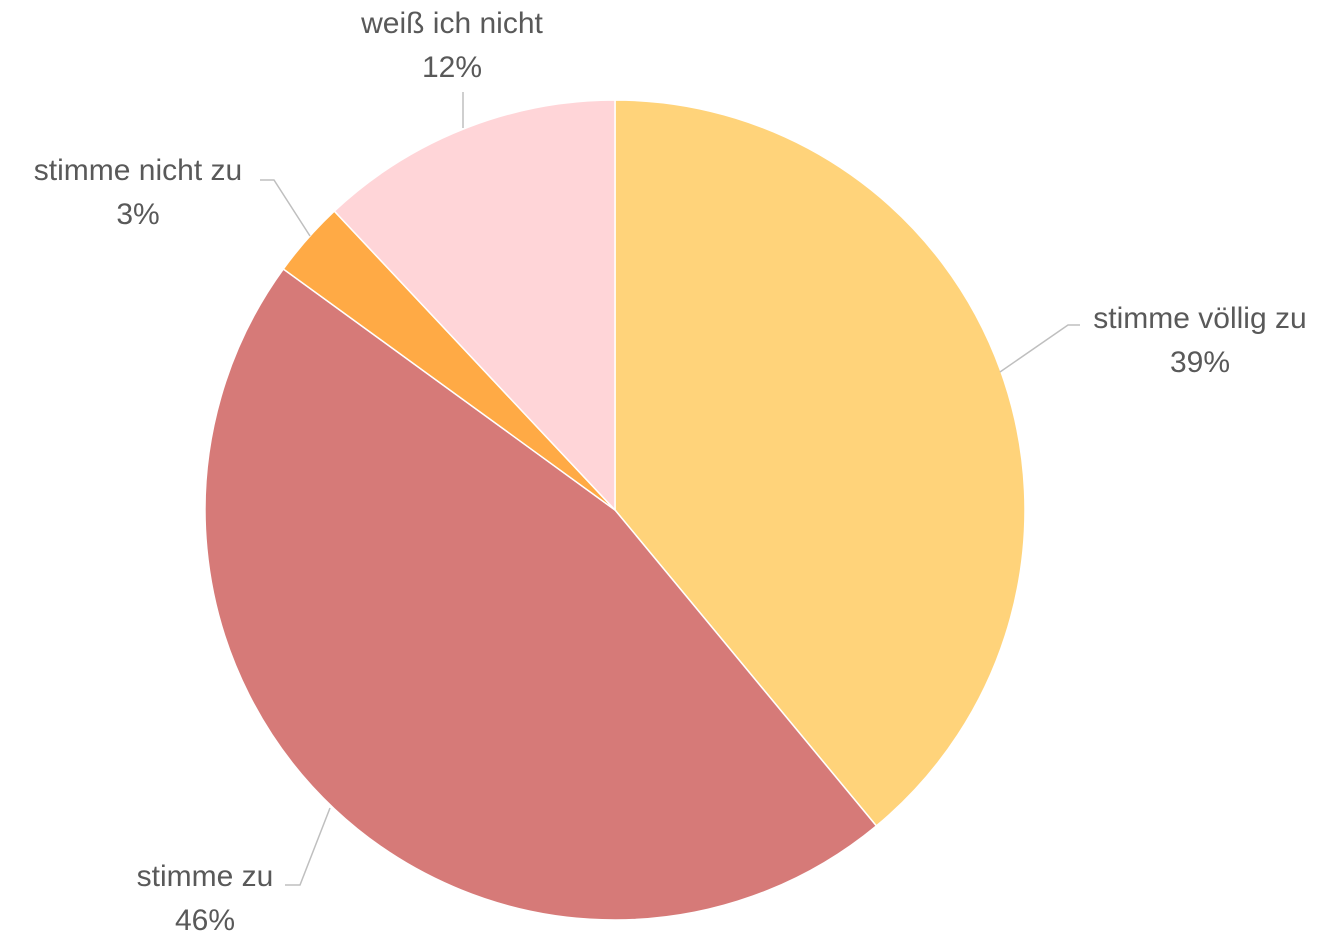 This screenshot has width=1325, height=936. I want to click on value-label: 39%, so click(1200, 362).